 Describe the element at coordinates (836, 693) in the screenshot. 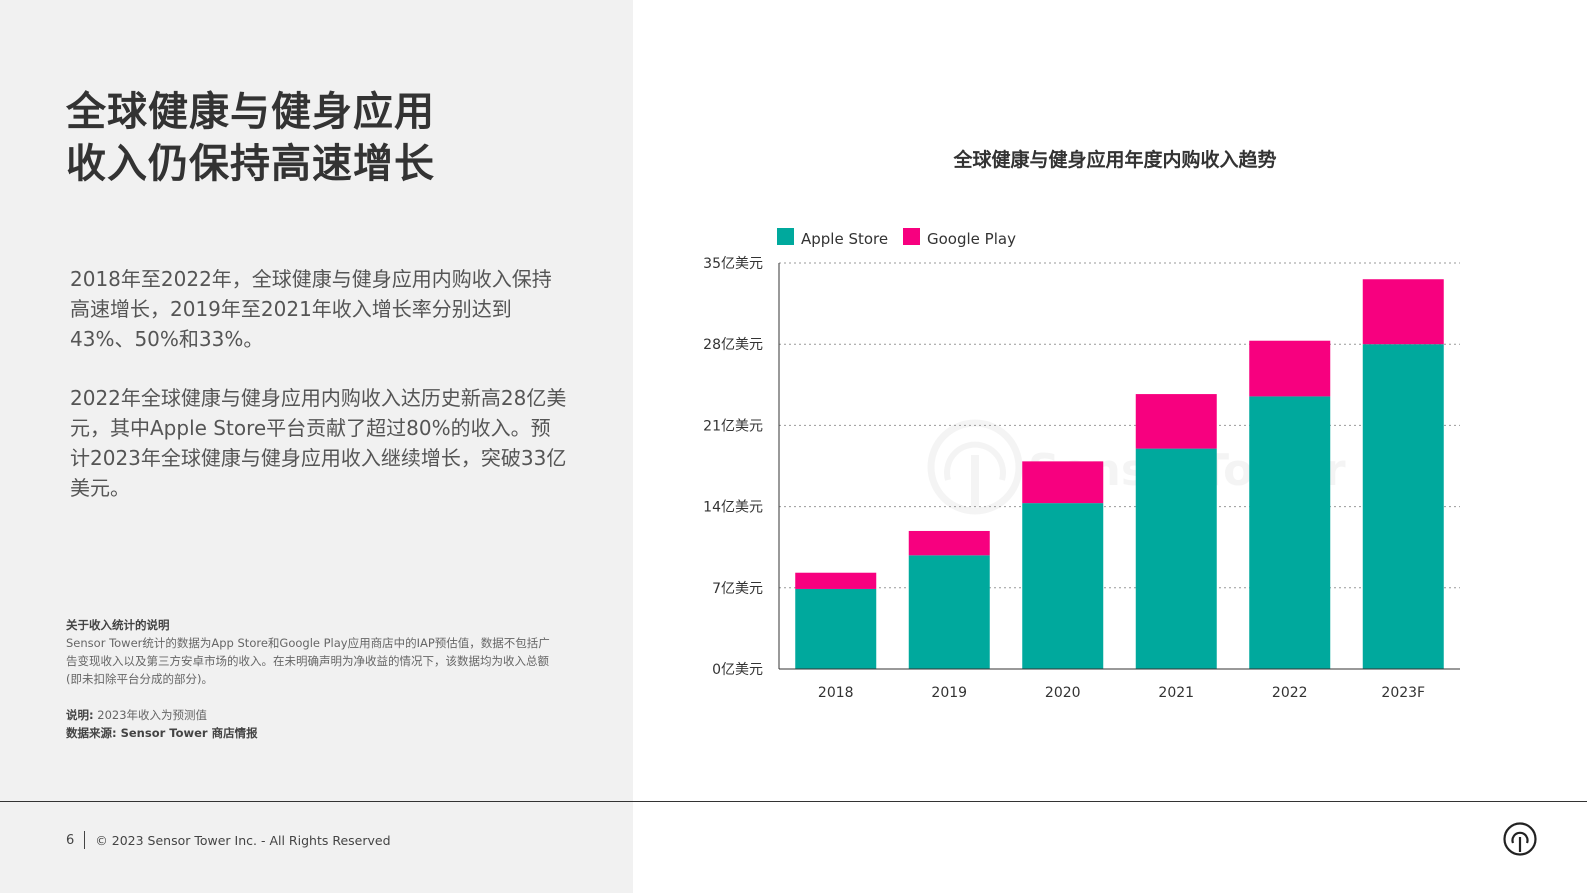

I see `x-tick-label: 2018` at that location.